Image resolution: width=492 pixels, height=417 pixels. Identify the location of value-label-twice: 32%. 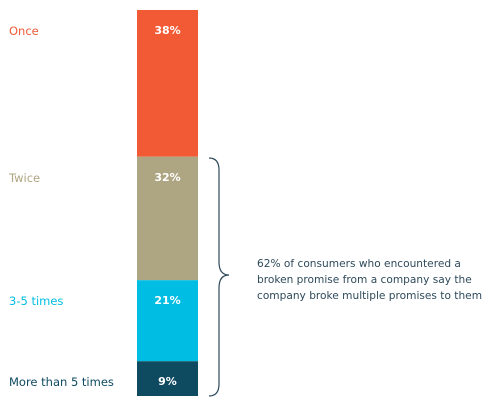
(167, 177).